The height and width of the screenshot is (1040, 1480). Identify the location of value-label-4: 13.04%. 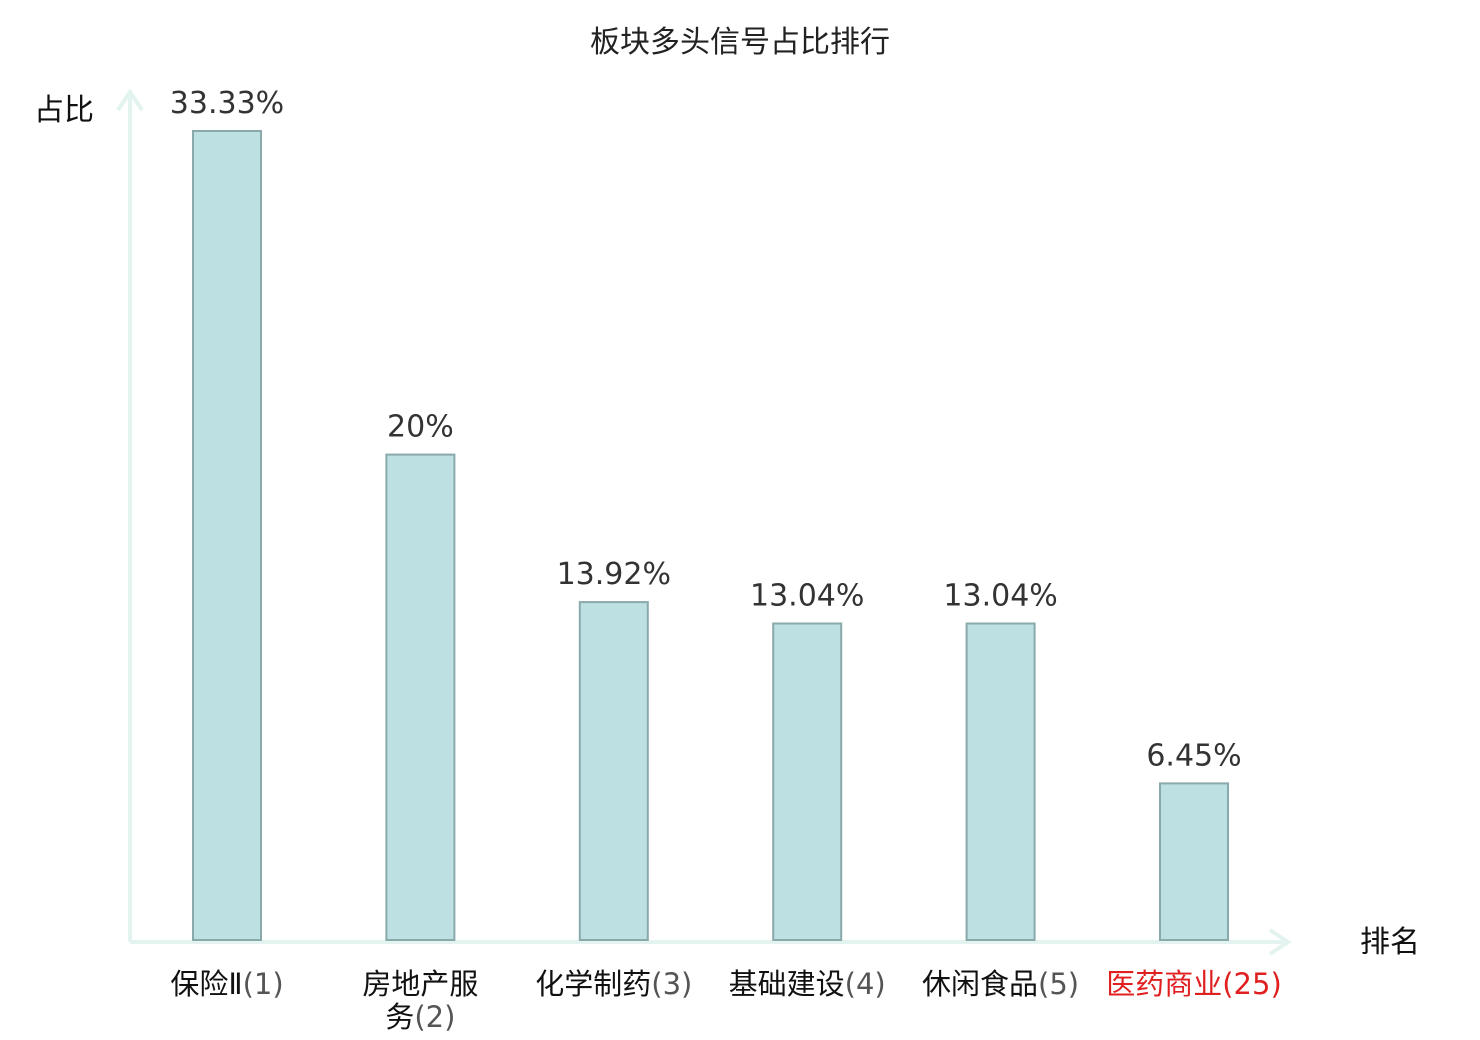
(807, 596).